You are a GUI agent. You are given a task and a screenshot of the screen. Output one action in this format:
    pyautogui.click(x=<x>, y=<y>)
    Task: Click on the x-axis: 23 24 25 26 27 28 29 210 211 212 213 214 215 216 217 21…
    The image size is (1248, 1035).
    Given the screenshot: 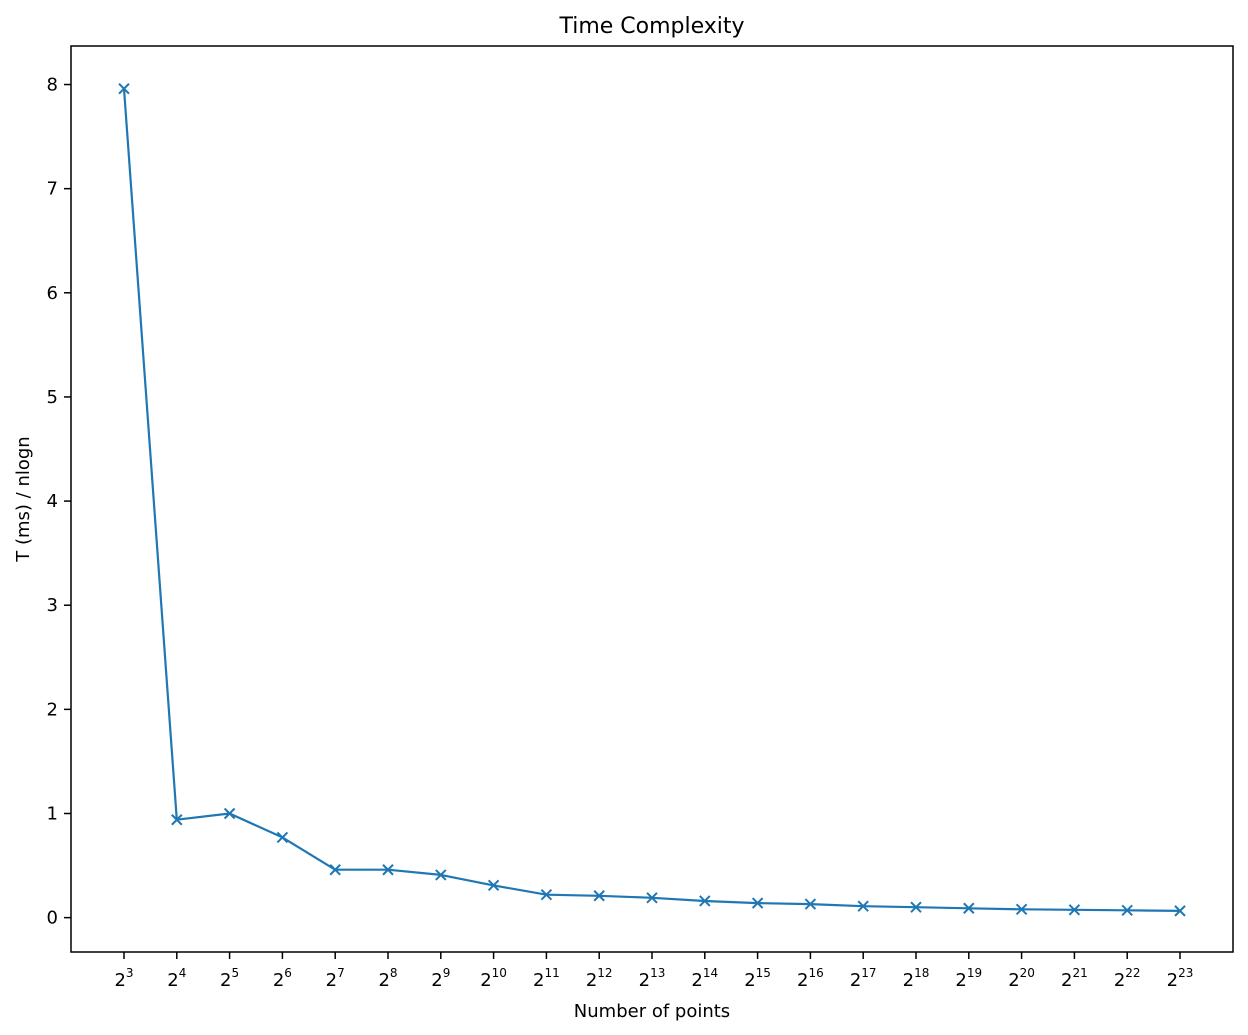 What is the action you would take?
    pyautogui.click(x=653, y=971)
    